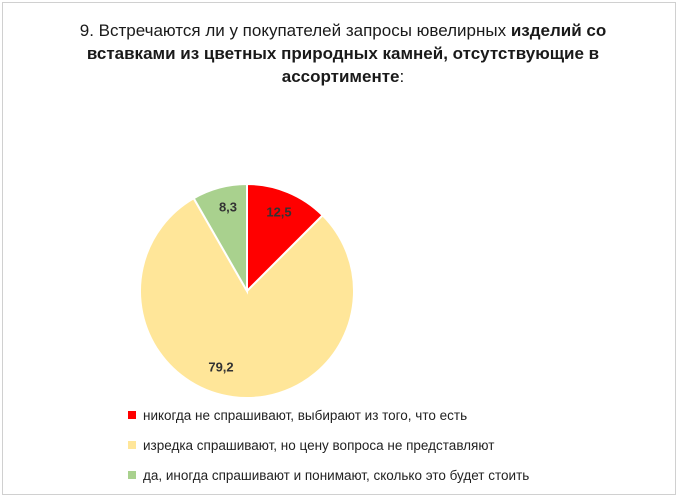 The image size is (680, 499). I want to click on legend-swatch-rarely, so click(132, 445).